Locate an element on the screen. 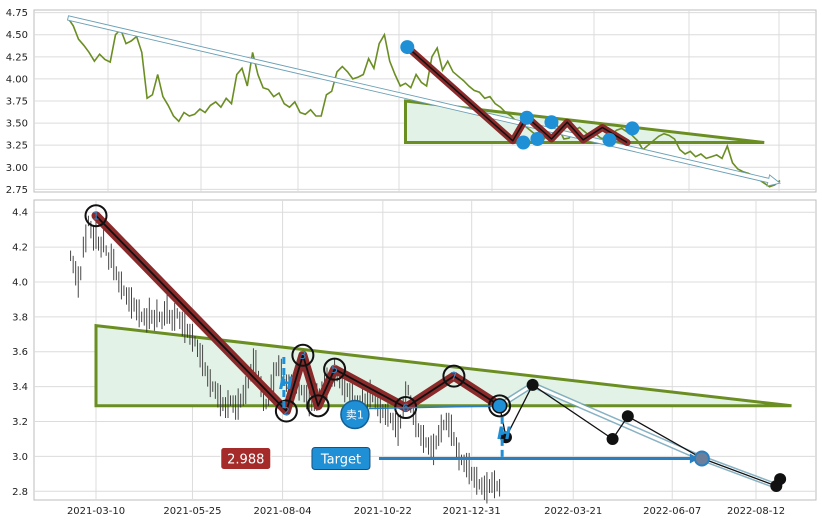 The height and width of the screenshot is (522, 822). bottom-x-tick-label: 2021-10-22 is located at coordinates (383, 511).